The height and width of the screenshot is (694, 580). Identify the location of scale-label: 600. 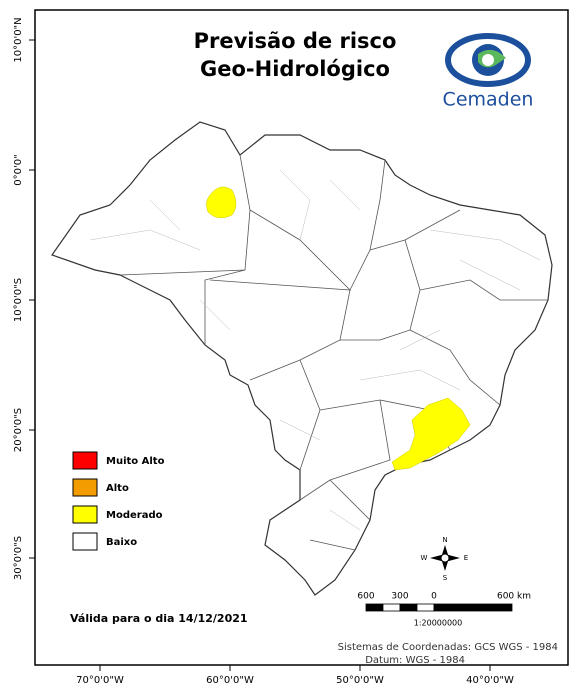
(365, 597).